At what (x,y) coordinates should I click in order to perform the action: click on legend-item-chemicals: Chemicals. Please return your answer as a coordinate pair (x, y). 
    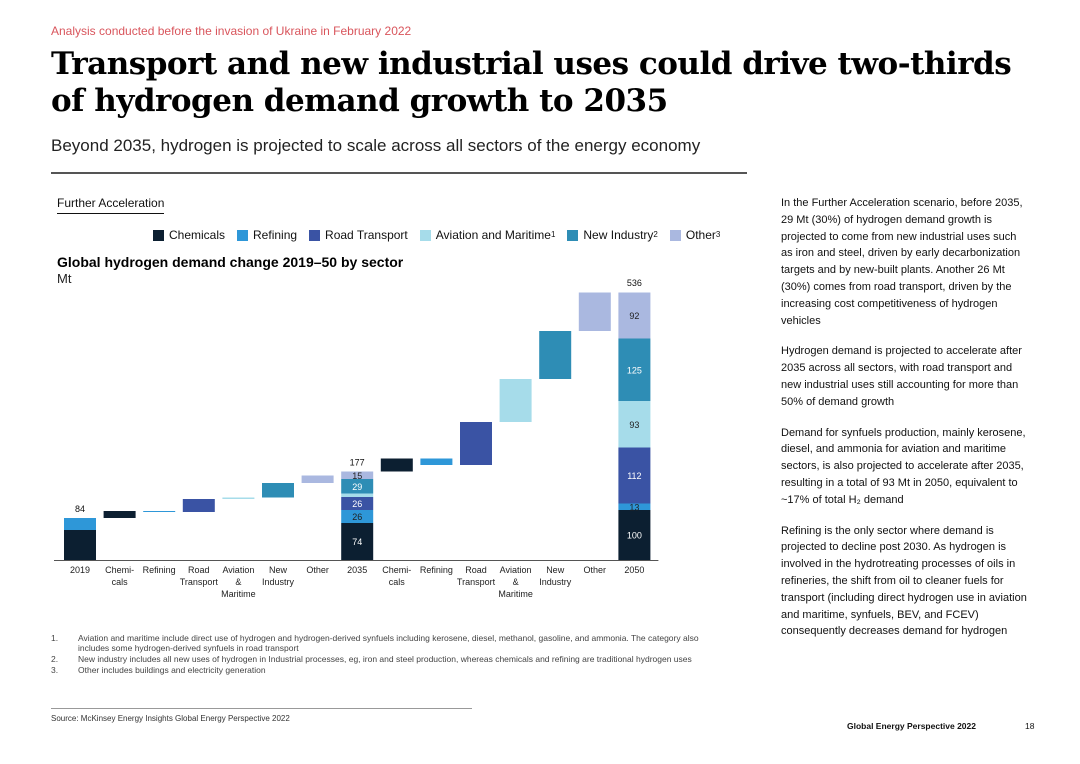
    Looking at the image, I should click on (189, 235).